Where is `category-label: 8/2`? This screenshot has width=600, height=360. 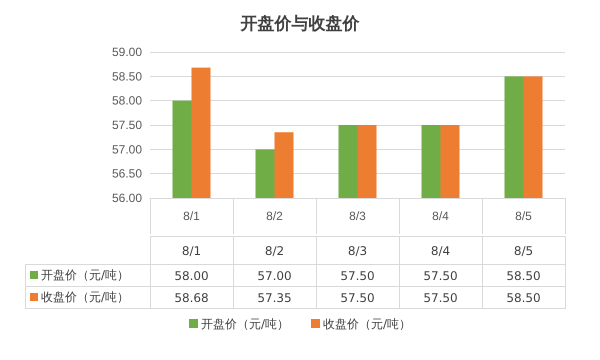 category-label: 8/2 is located at coordinates (274, 251).